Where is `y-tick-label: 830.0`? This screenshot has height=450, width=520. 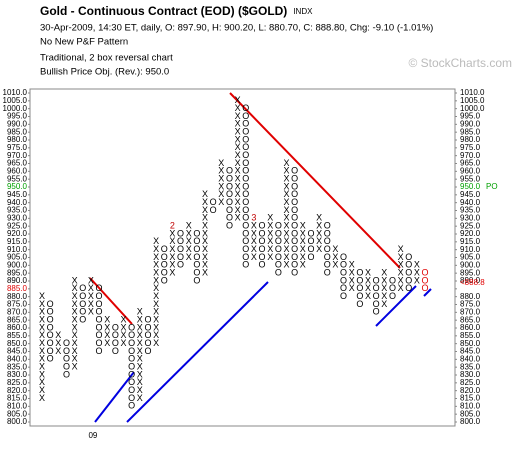
y-tick-label: 830.0 is located at coordinates (17, 374).